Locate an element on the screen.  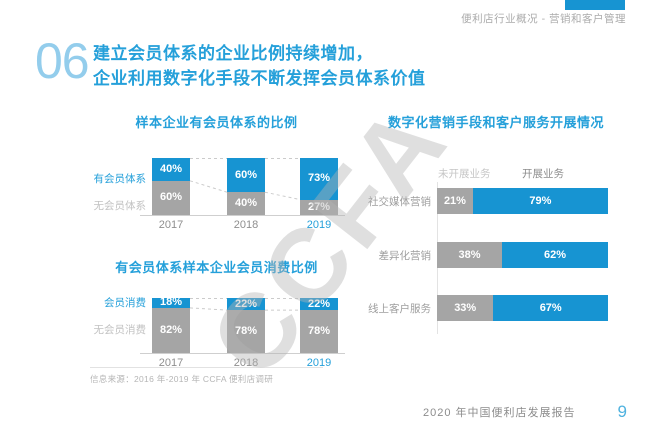
bar-segment-primary: 40% is located at coordinates (171, 169).